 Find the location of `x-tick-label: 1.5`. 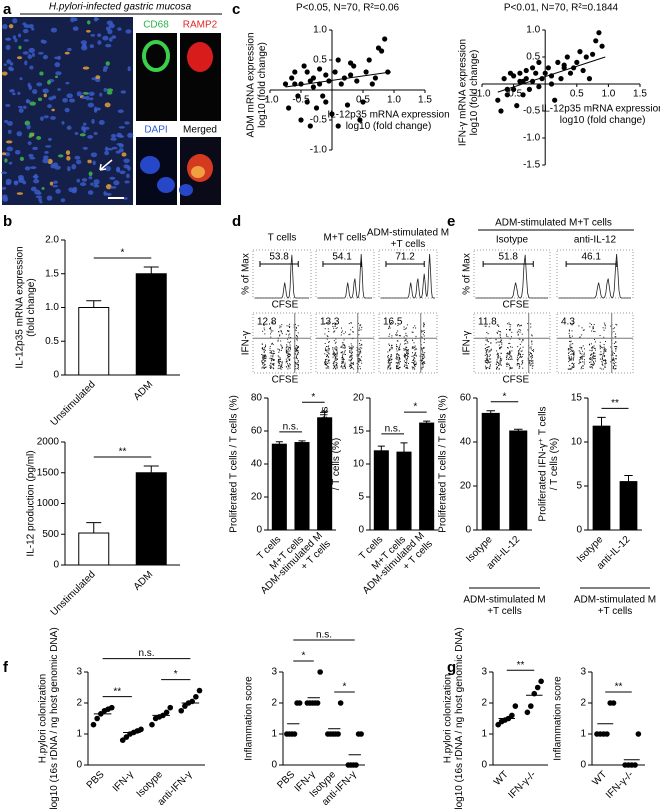

x-tick-label: 1.5 is located at coordinates (425, 100).